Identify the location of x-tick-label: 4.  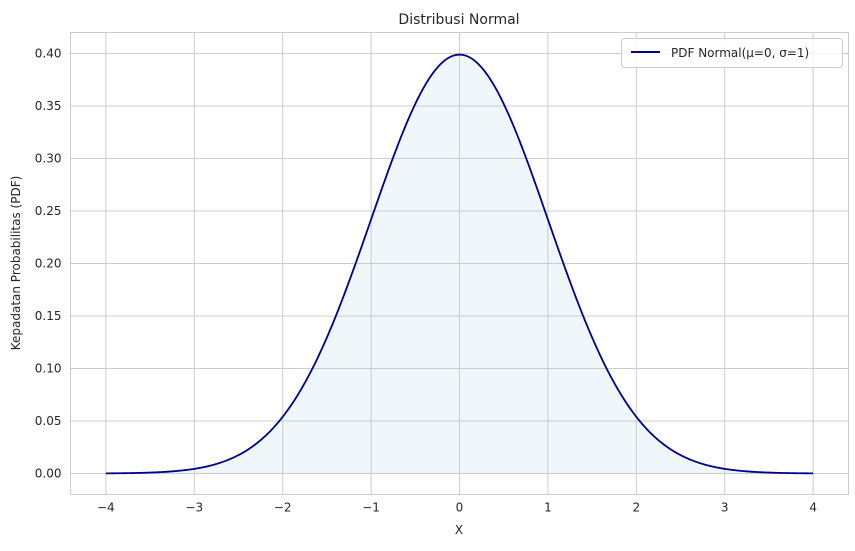
(813, 508).